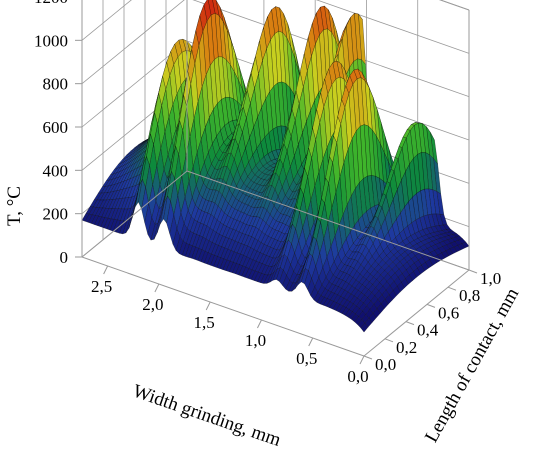  Describe the element at coordinates (56, 170) in the screenshot. I see `z-tick-label: 400` at that location.